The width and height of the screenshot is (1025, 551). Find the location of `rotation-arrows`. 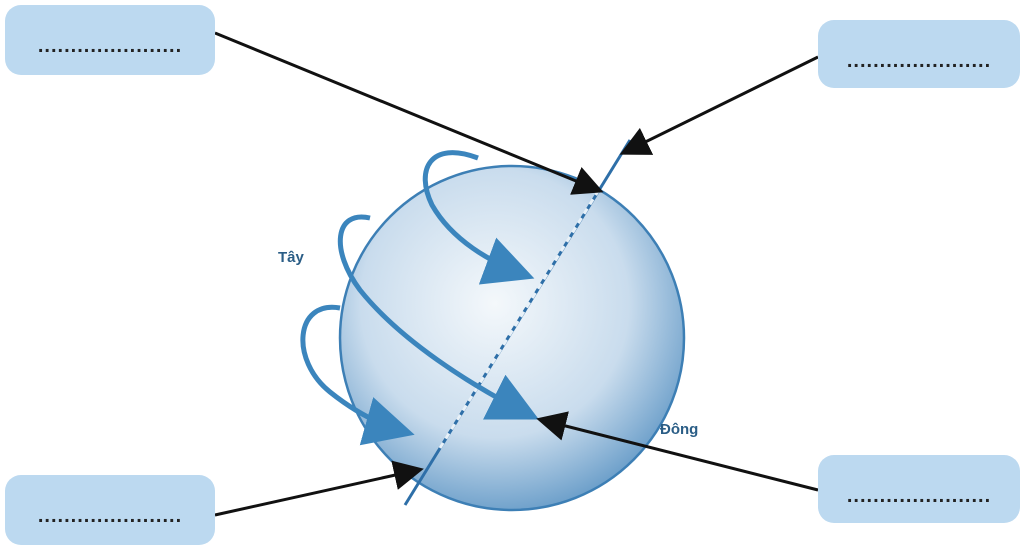

rotation-arrows is located at coordinates (419, 298).